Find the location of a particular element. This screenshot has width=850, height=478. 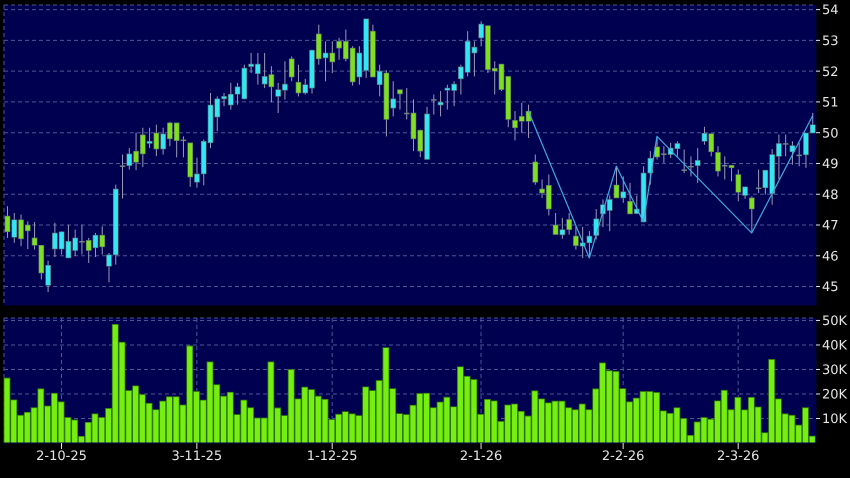

y-tick-label: 50K is located at coordinates (835, 322).